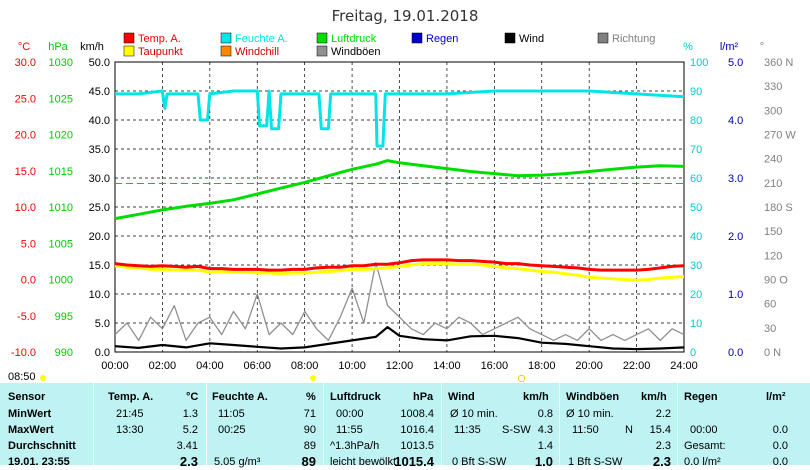 This screenshot has height=470, width=810. I want to click on cell: 1 Bft S-SW, so click(595, 462).